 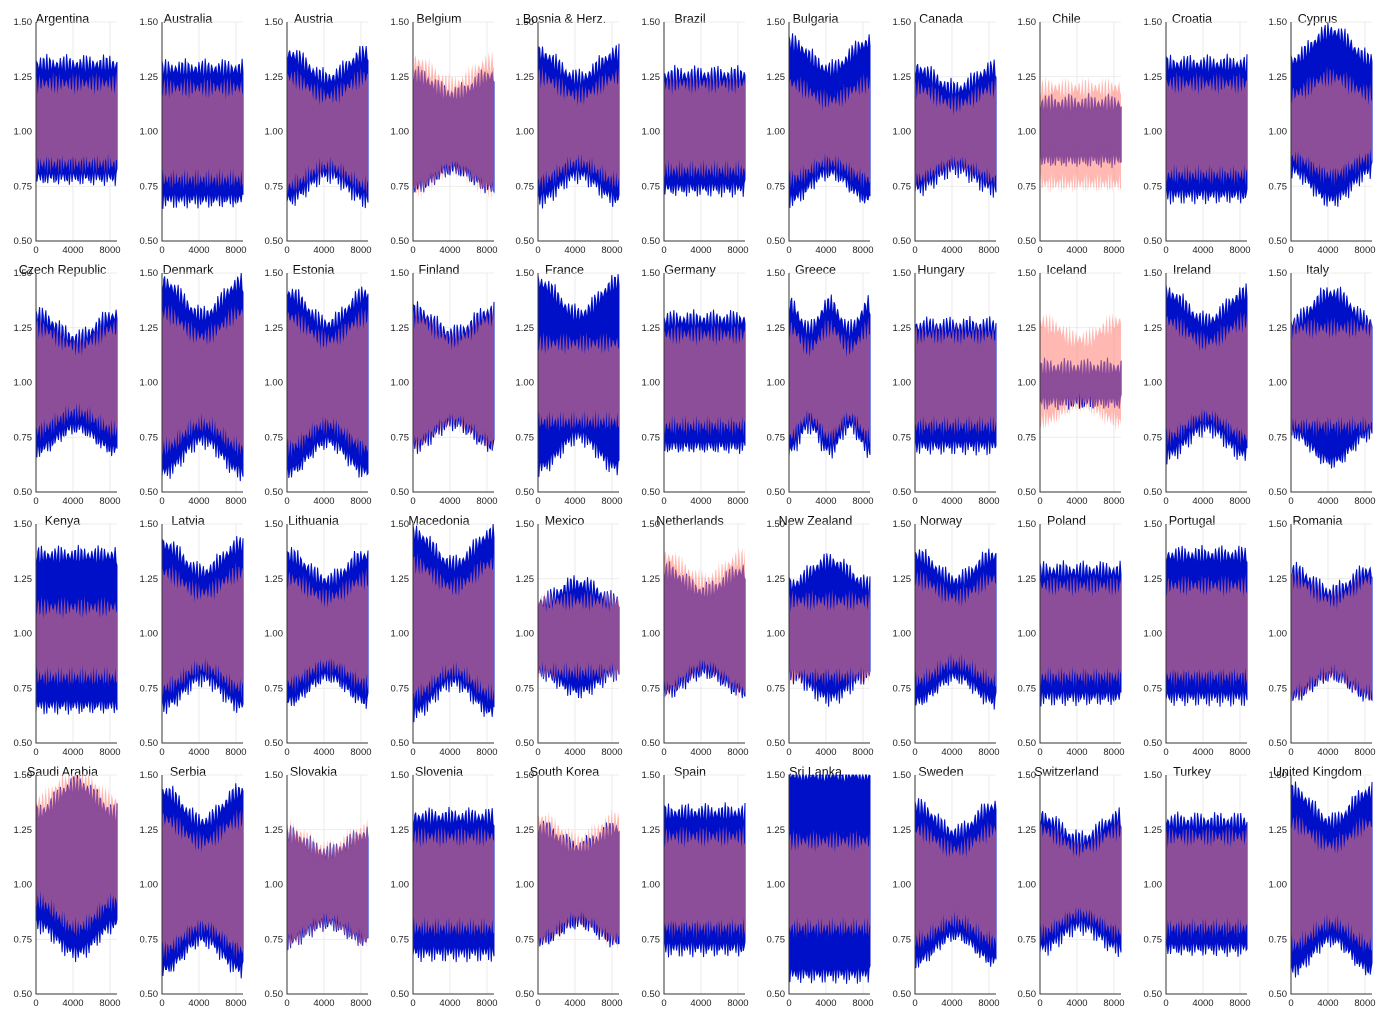 I want to click on chart-panel: Brazil 0.50 0.75 1.00 1.25 1.50 0 4000 8000, so click(x=690, y=128).